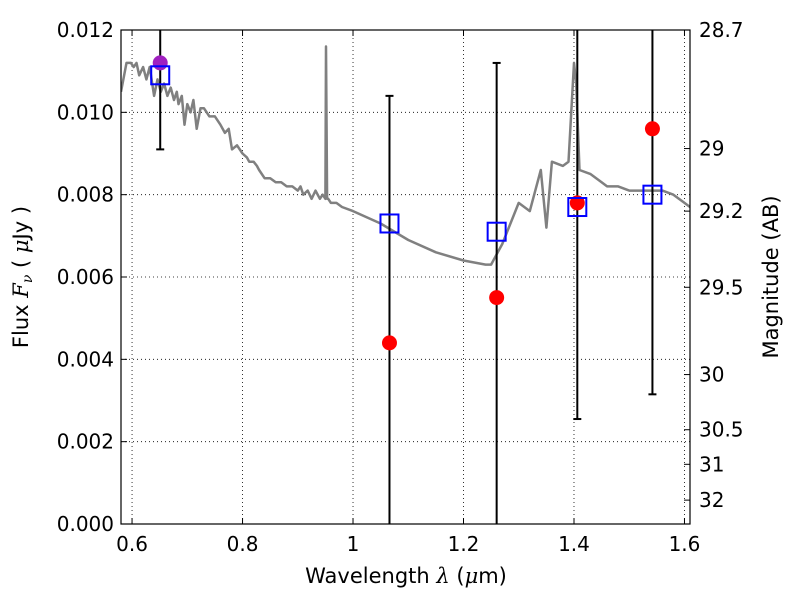  Describe the element at coordinates (721, 287) in the screenshot. I see `y2-tick-label: 29.5` at that location.